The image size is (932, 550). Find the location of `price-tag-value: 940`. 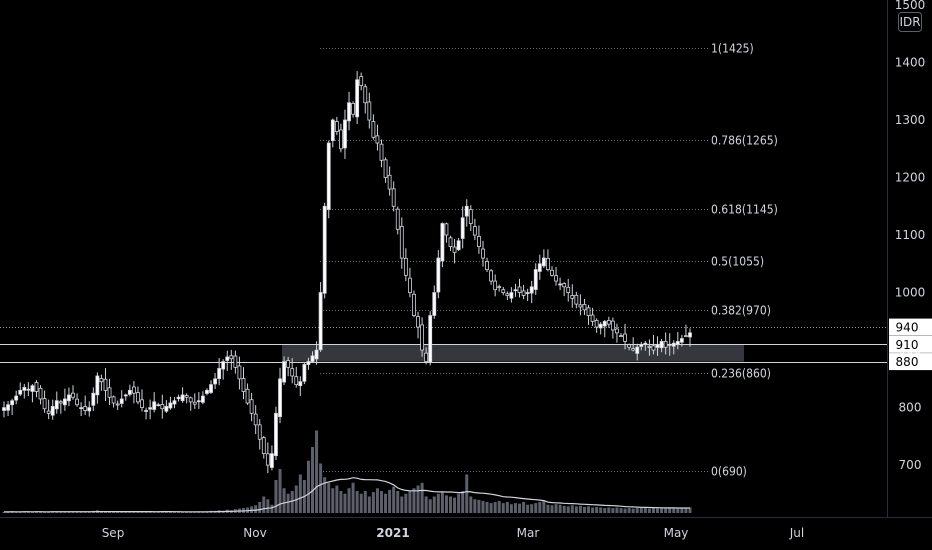

price-tag-value: 940 is located at coordinates (907, 328).